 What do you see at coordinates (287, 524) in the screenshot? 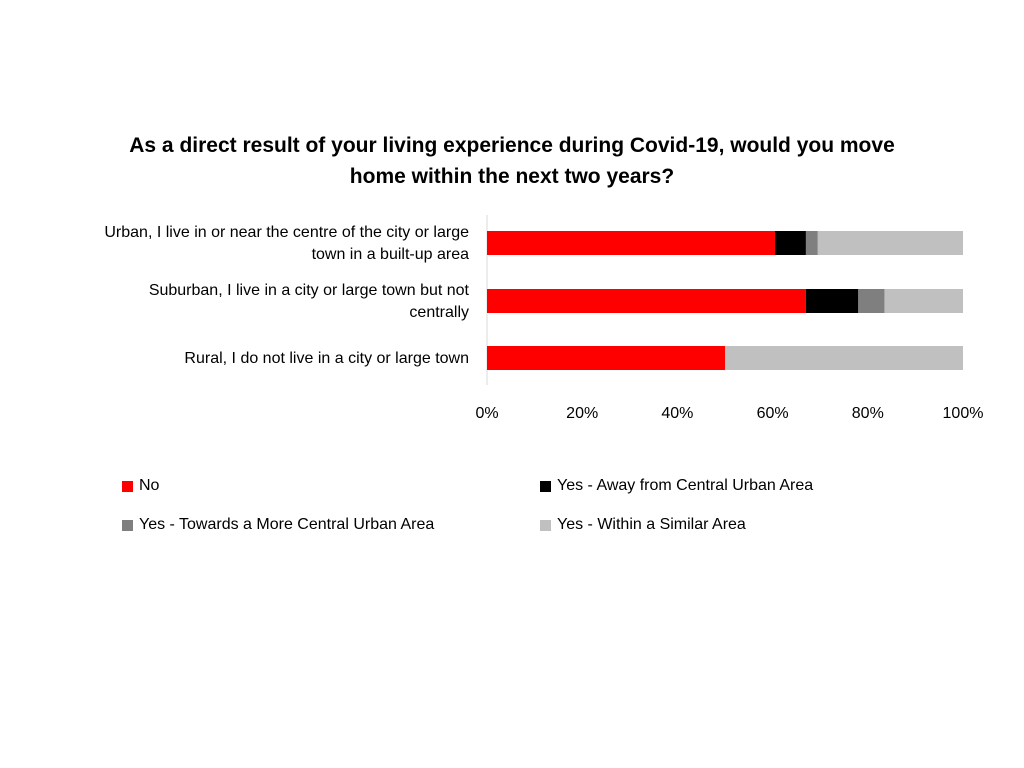
I see `legend-label-3: Yes - Towards a More Central Urban Area` at bounding box center [287, 524].